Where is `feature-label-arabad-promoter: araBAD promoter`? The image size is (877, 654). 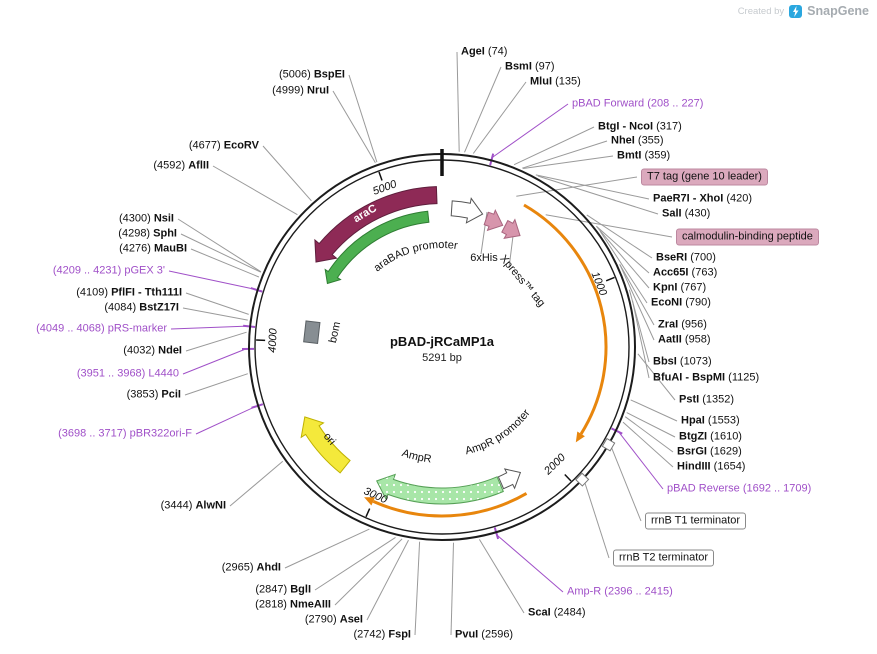
feature-label-arabad-promoter: araBAD promoter is located at coordinates (415, 256).